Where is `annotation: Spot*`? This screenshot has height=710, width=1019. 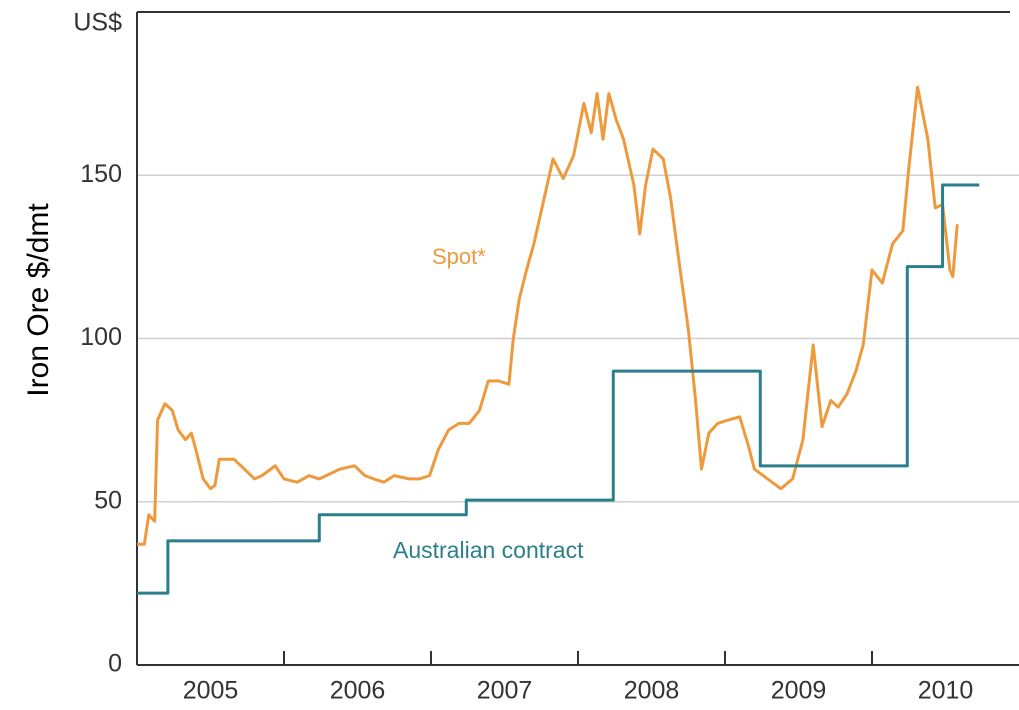
annotation: Spot* is located at coordinates (459, 256).